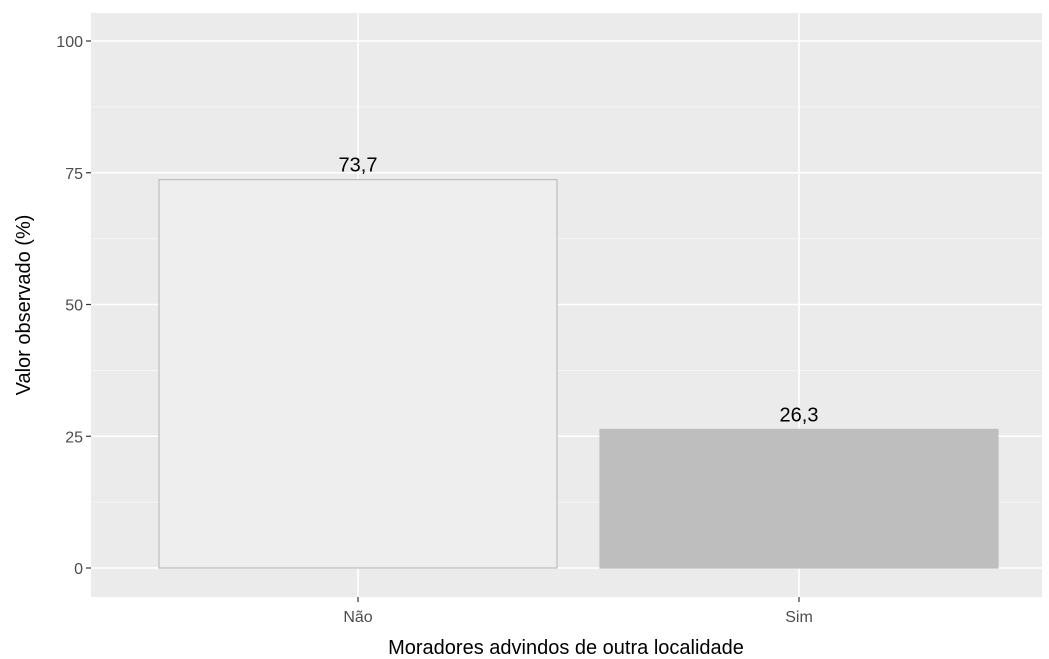 This screenshot has height=659, width=1049. What do you see at coordinates (74, 174) in the screenshot?
I see `y-tick-label: 75` at bounding box center [74, 174].